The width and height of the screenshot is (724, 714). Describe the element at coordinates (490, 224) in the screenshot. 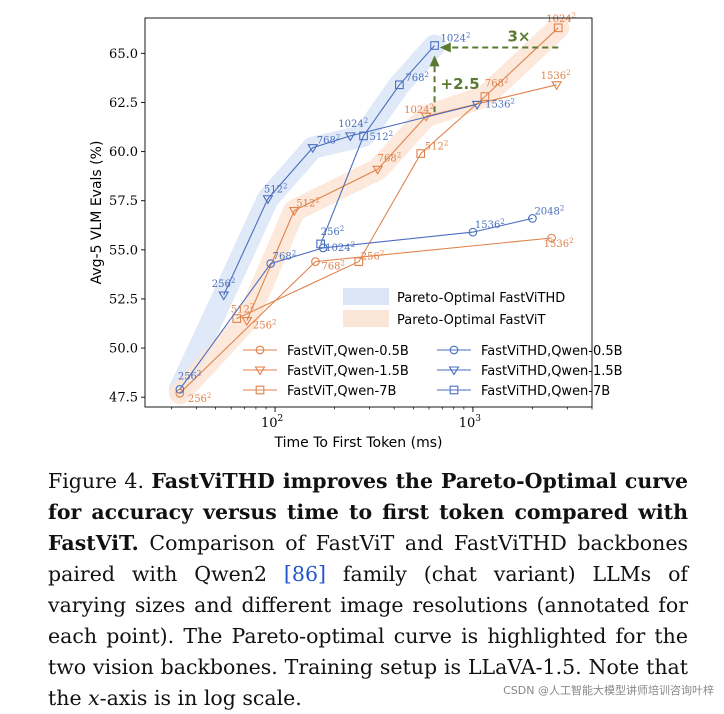

I see `point-label-4-4: 15362` at that location.